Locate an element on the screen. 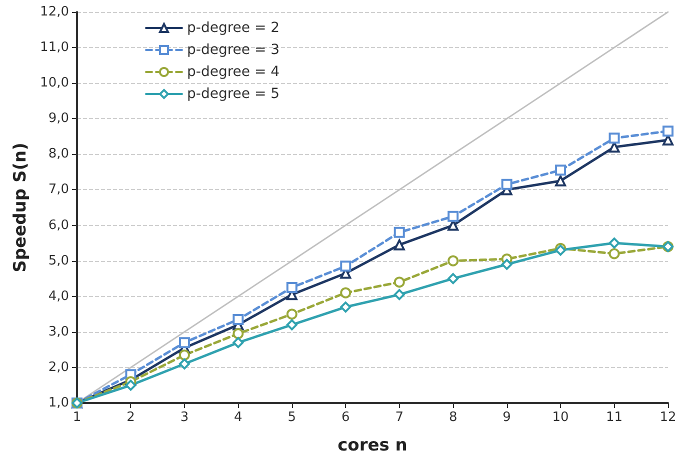 Image resolution: width=681 pixels, height=467 pixels. x-tick-label: 11 is located at coordinates (614, 417).